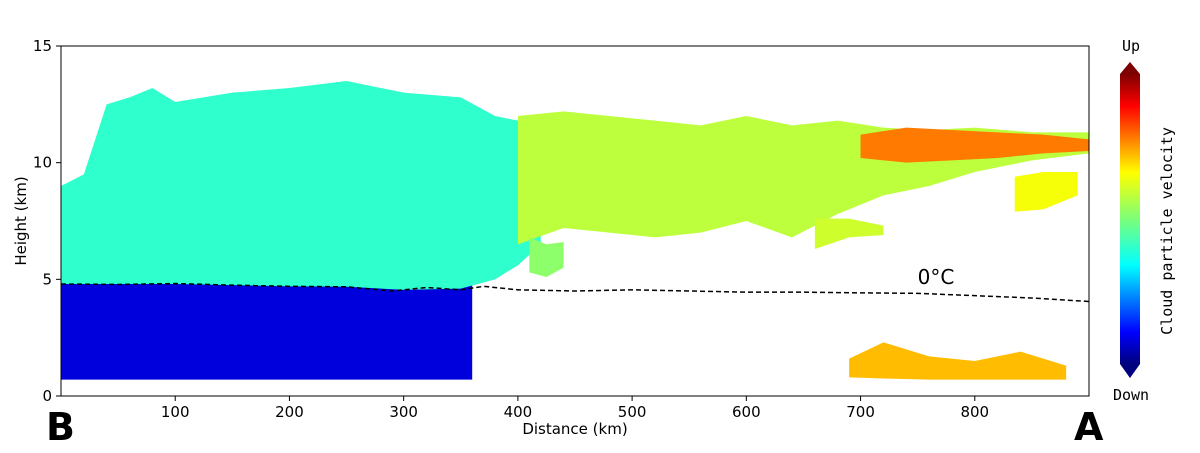 This screenshot has height=453, width=1200. Describe the element at coordinates (803, 178) in the screenshot. I see `region-anvil-cloud-near-zero-velocity` at that location.